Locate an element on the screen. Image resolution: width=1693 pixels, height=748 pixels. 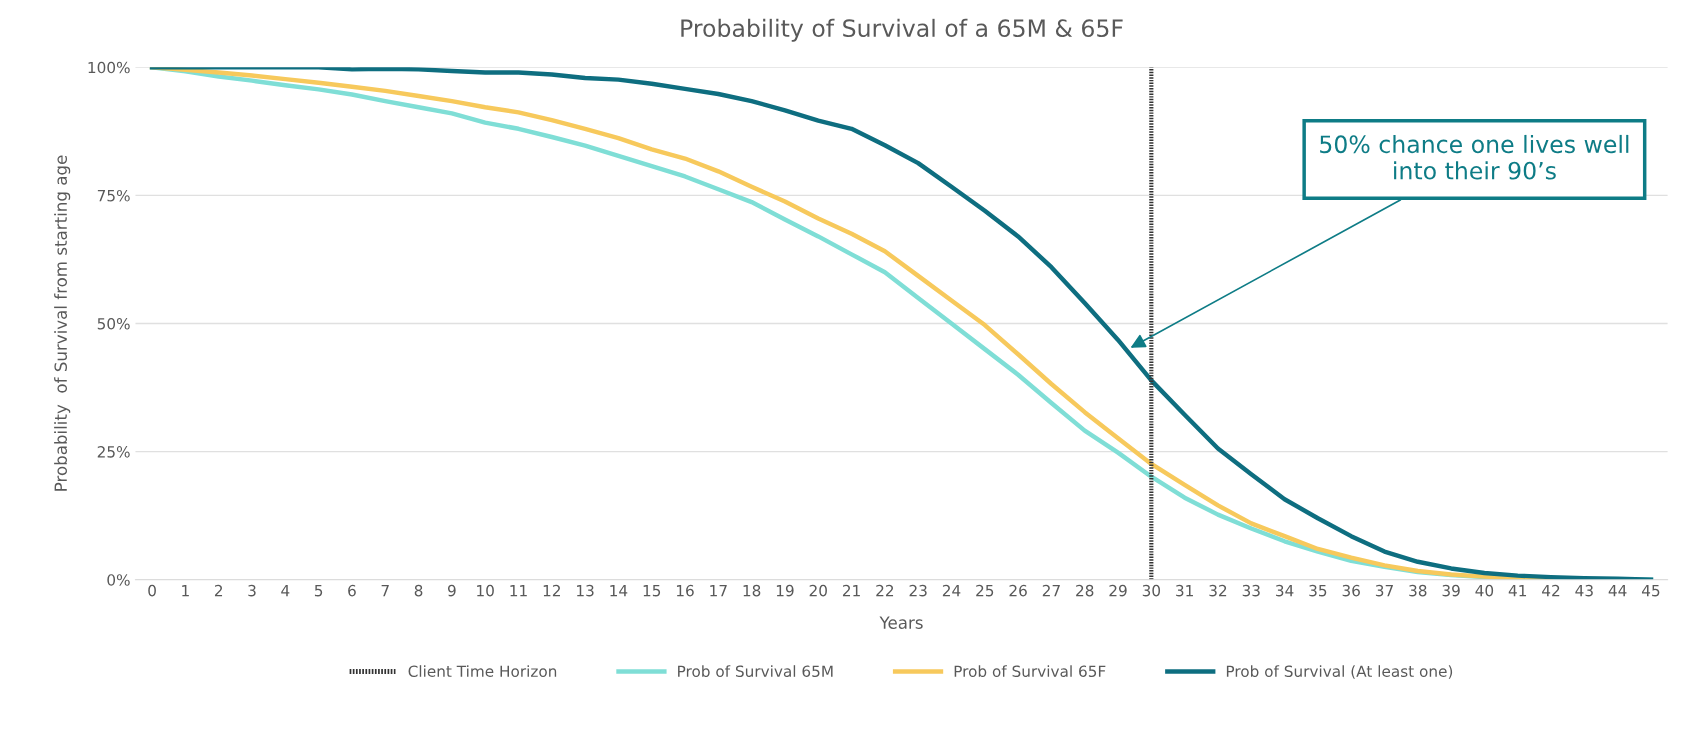
x-tick-label: 15 is located at coordinates (652, 591).